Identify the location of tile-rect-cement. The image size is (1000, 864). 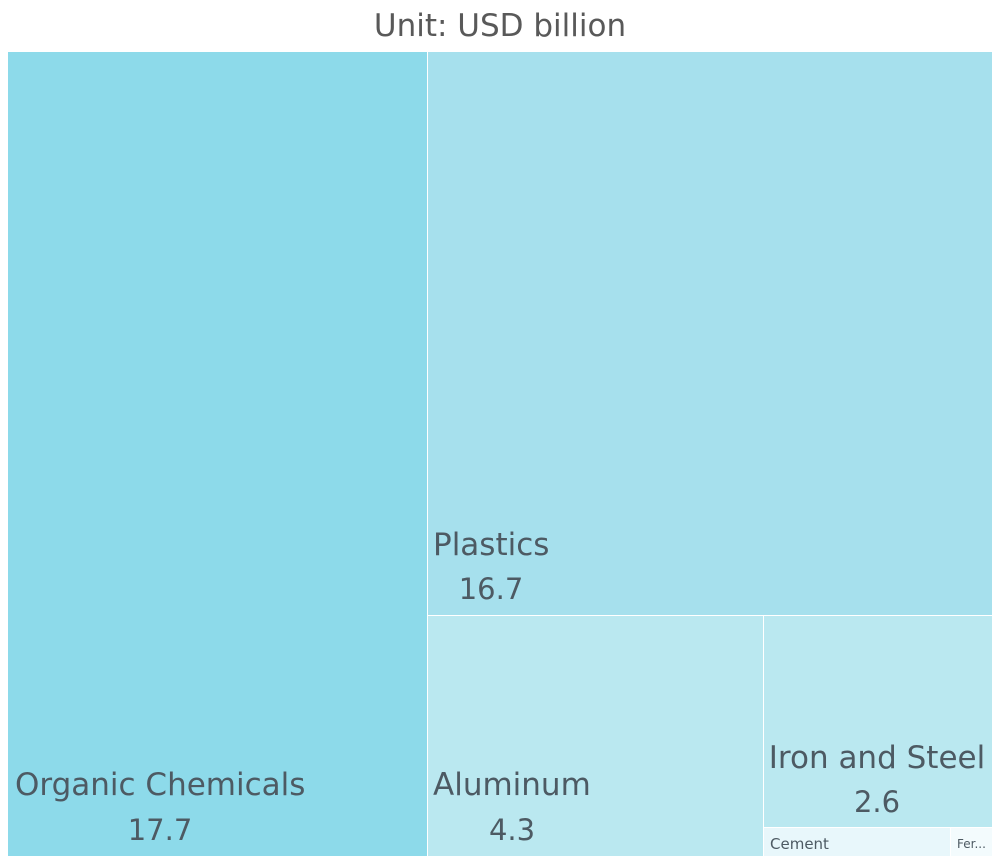
(857, 842).